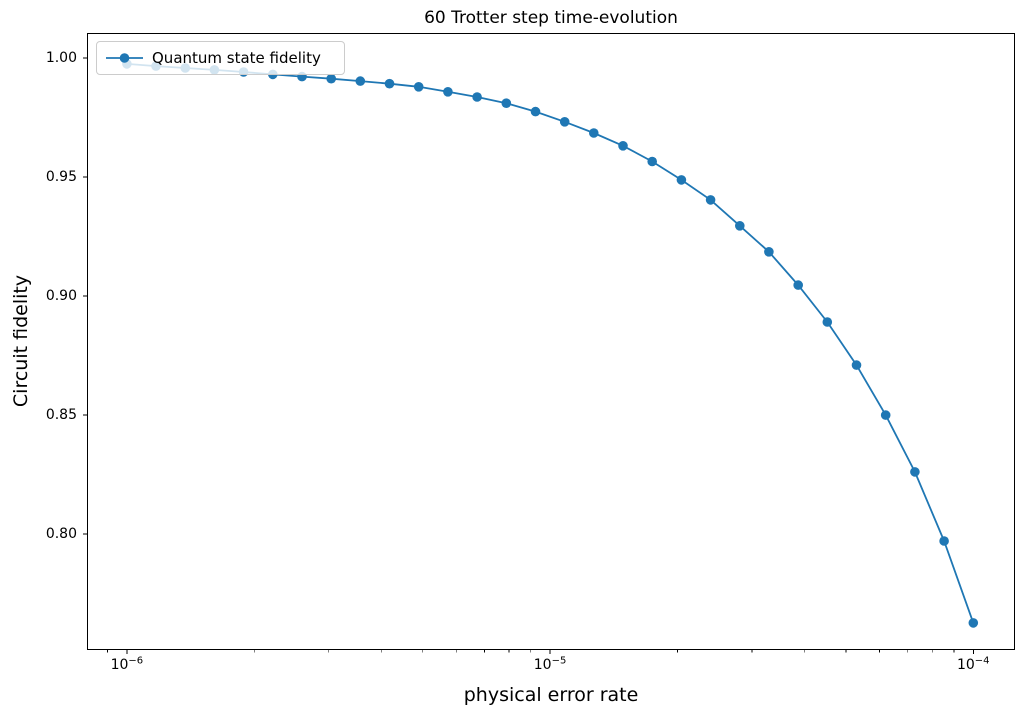 The height and width of the screenshot is (719, 1026). I want to click on legend-sample-marker, so click(124, 58).